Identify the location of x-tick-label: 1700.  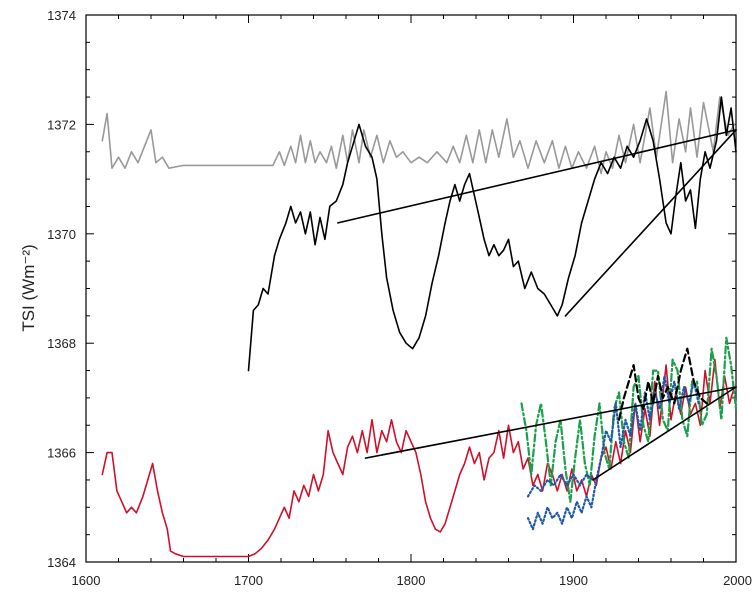
(248, 580).